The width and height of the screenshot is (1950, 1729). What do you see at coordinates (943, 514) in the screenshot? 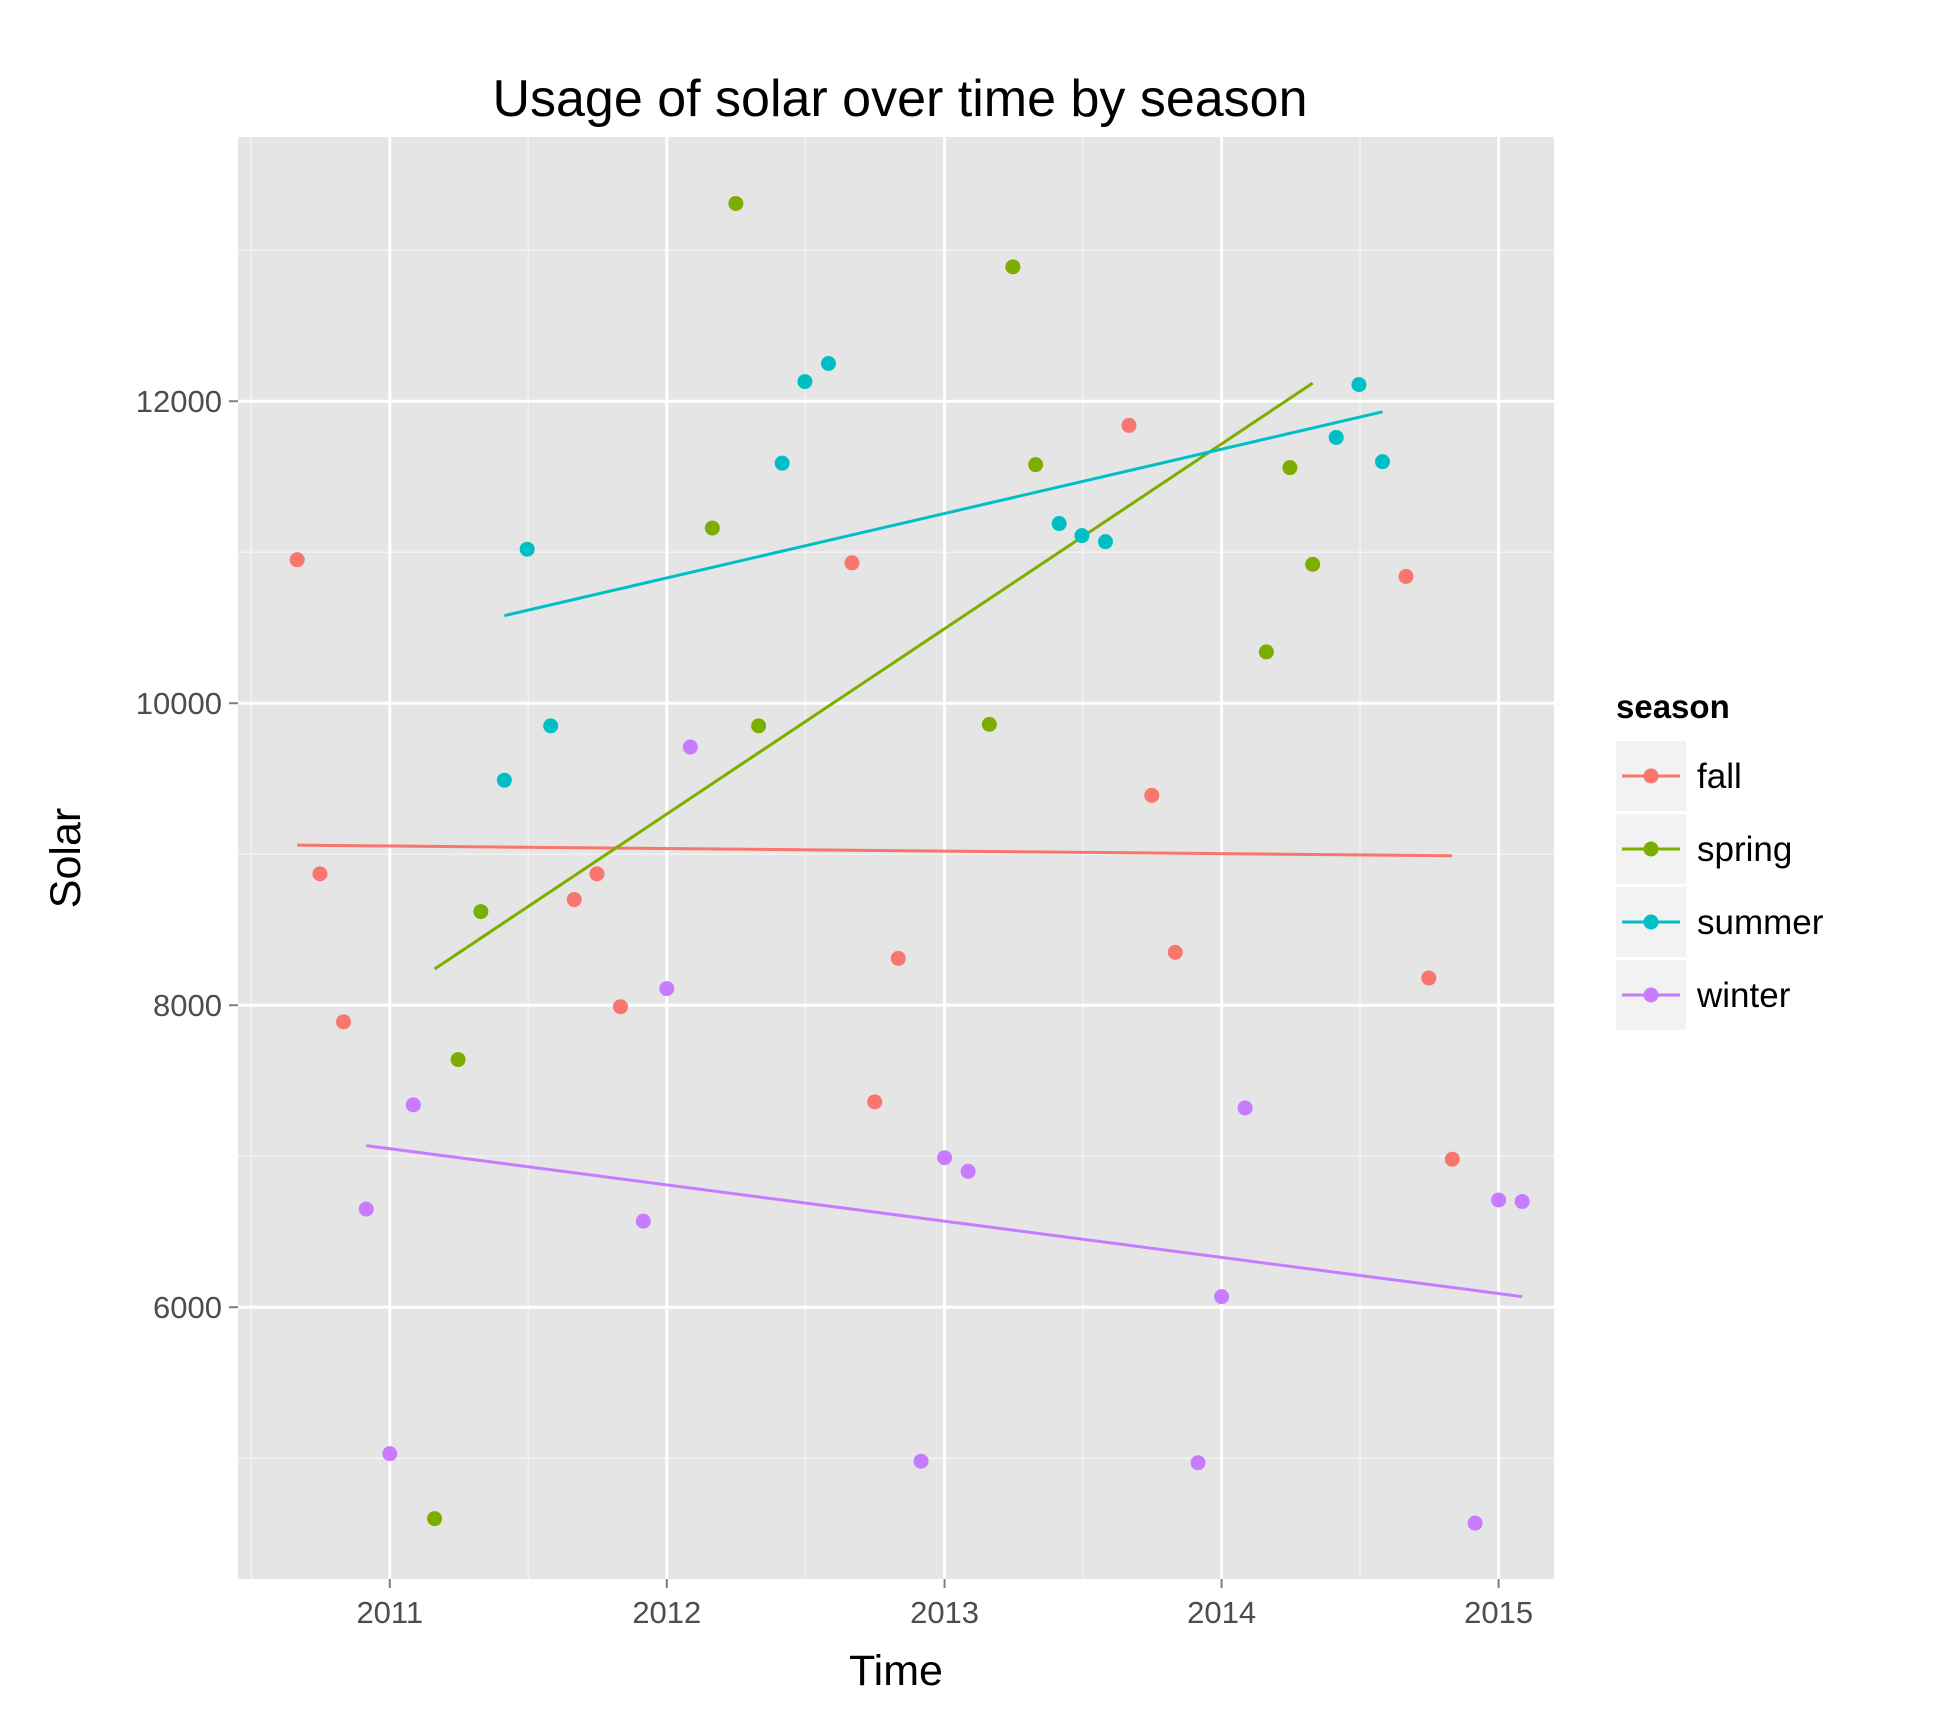
I see `trend-line-summer` at bounding box center [943, 514].